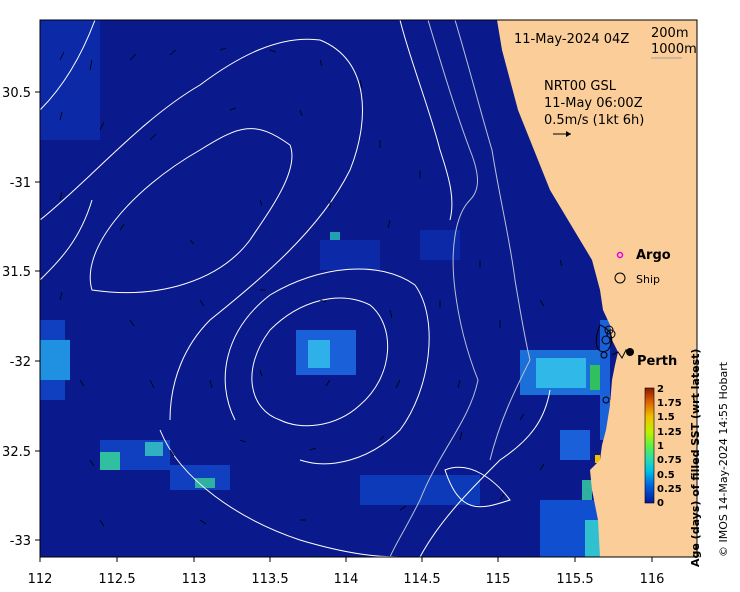 The image size is (740, 592). I want to click on x-tick-label: 113.5, so click(269, 579).